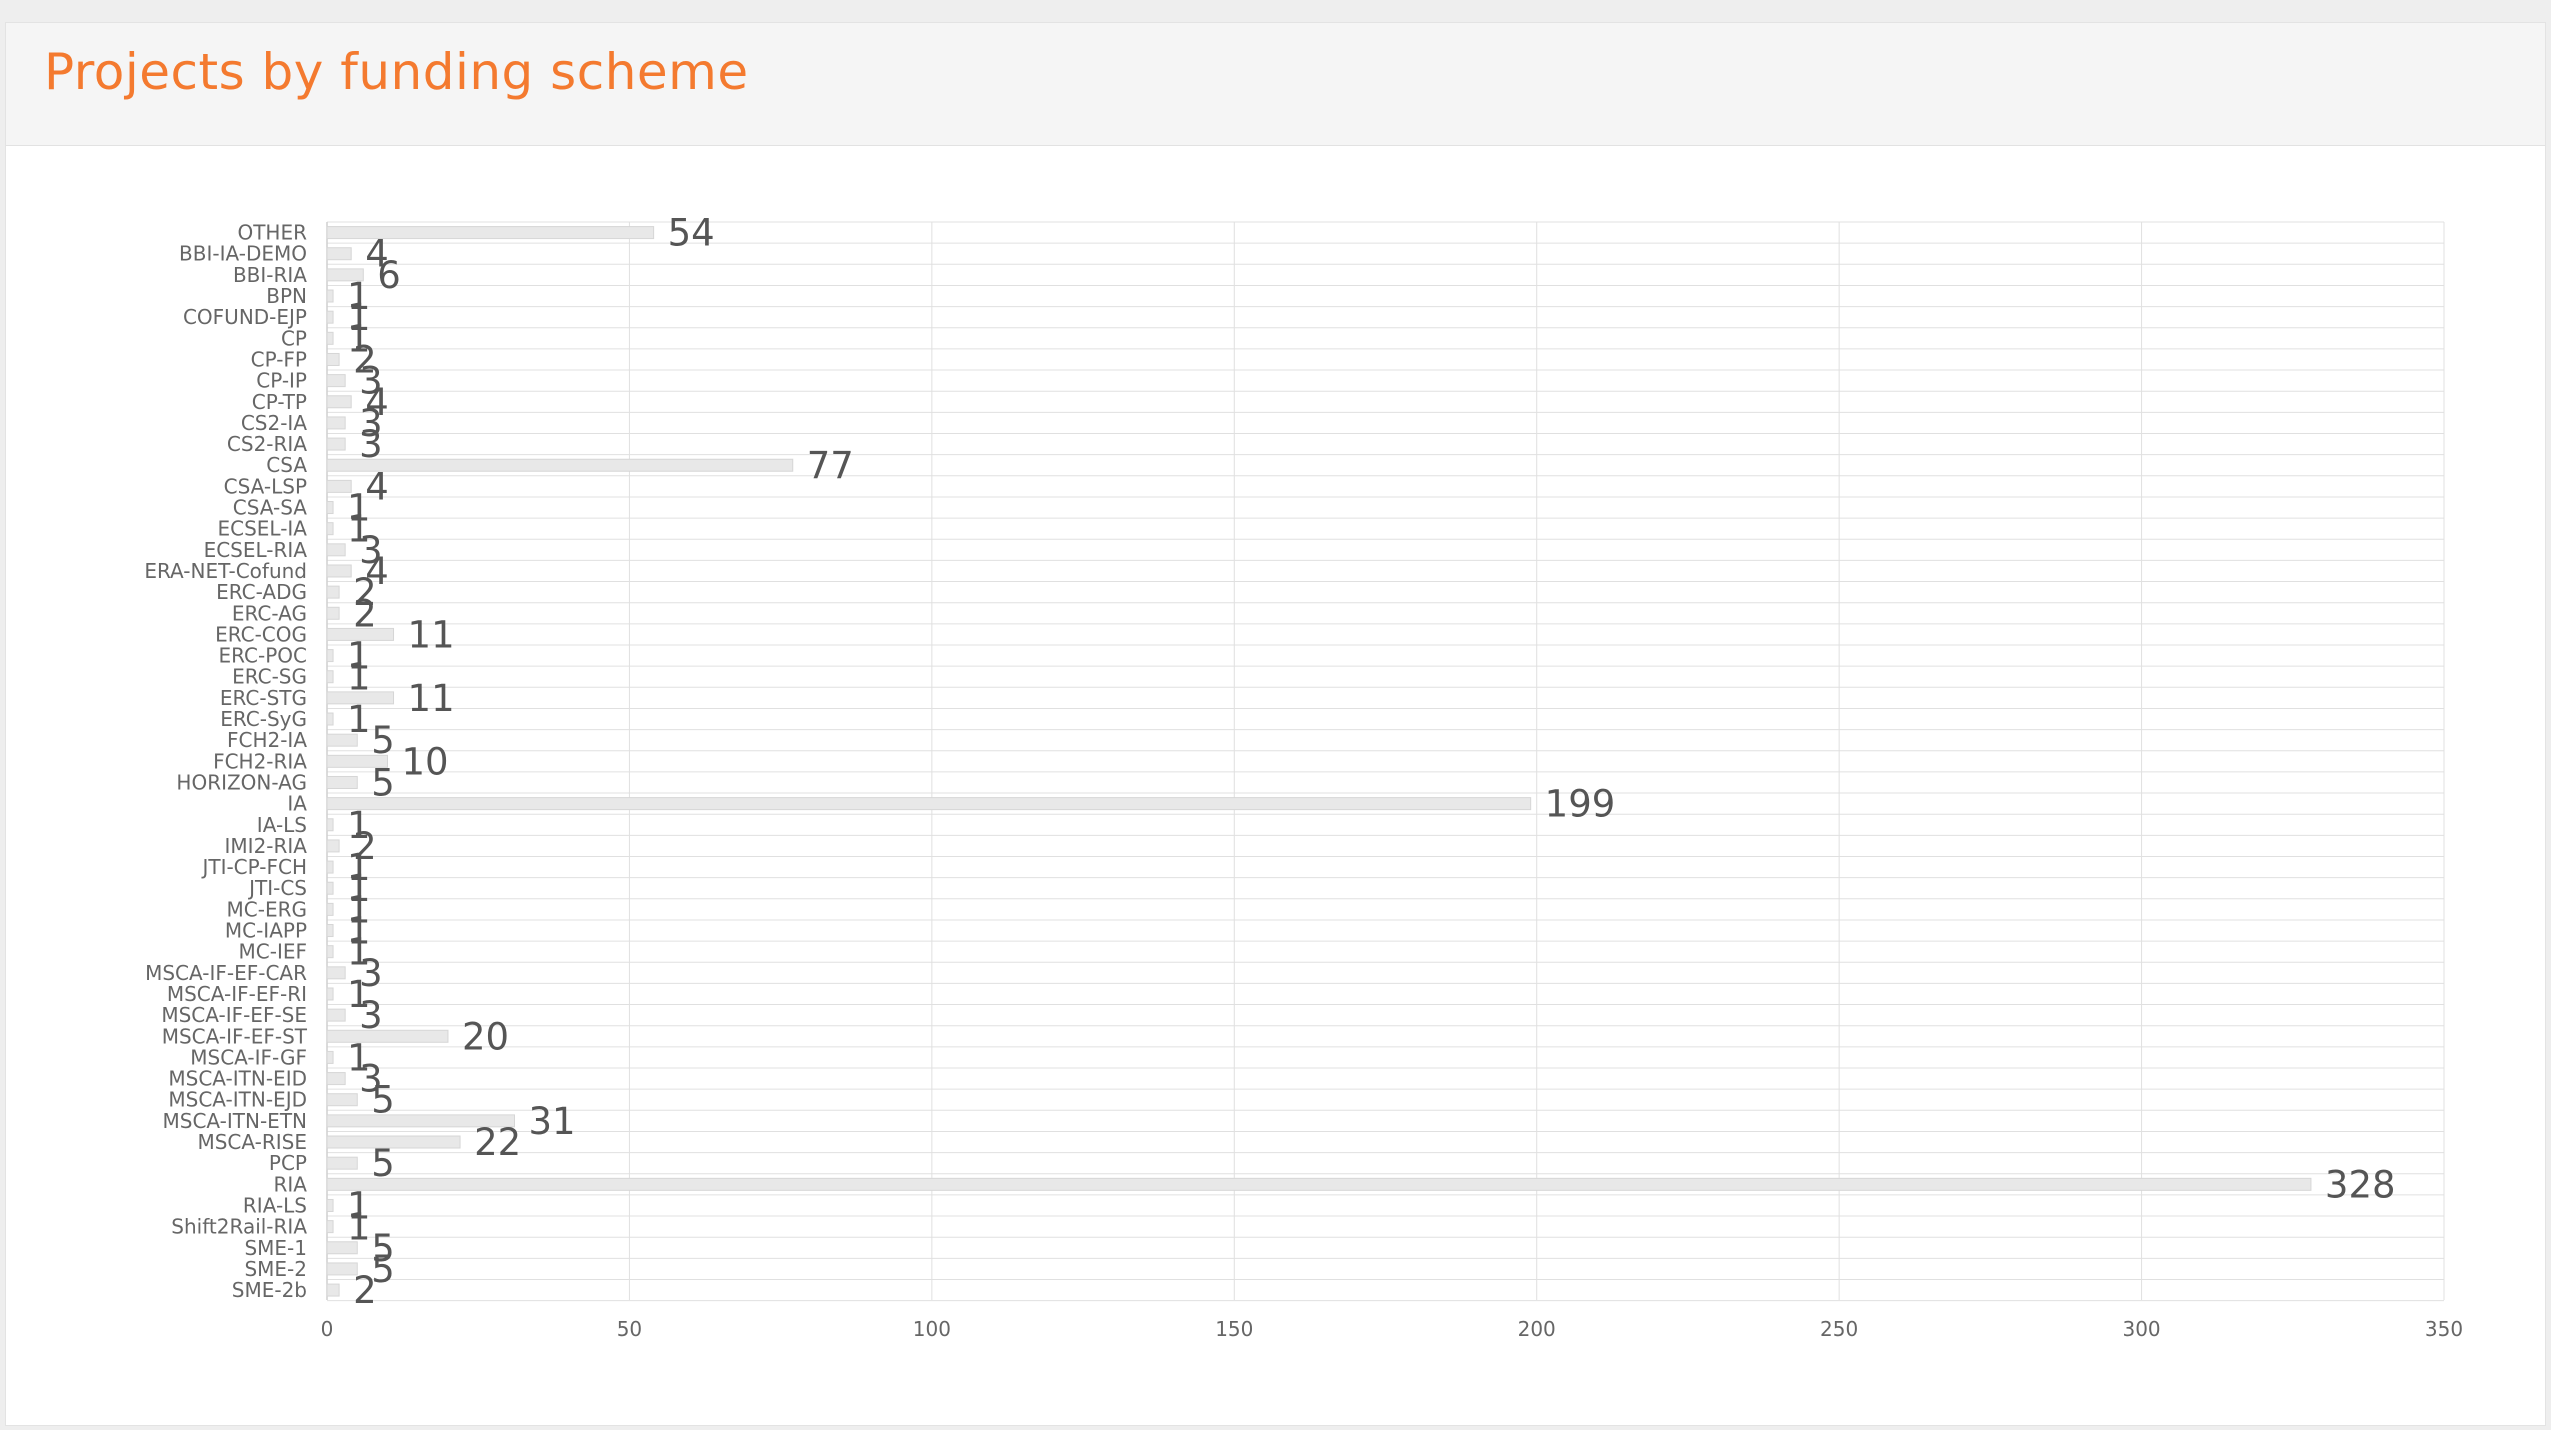  Describe the element at coordinates (269, 677) in the screenshot. I see `category-label: ERC-SG` at that location.